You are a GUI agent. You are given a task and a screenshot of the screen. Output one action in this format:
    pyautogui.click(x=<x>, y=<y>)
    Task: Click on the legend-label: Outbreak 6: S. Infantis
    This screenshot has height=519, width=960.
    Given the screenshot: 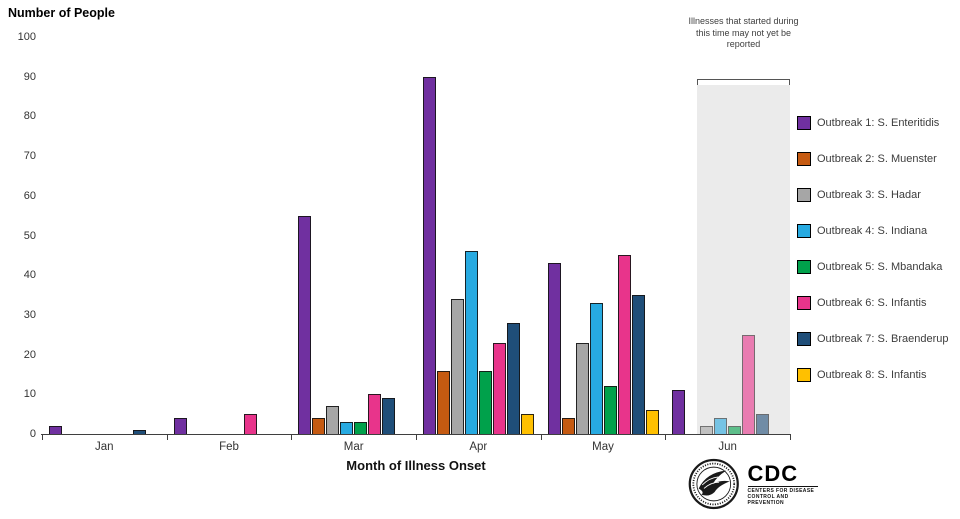 What is the action you would take?
    pyautogui.click(x=872, y=302)
    